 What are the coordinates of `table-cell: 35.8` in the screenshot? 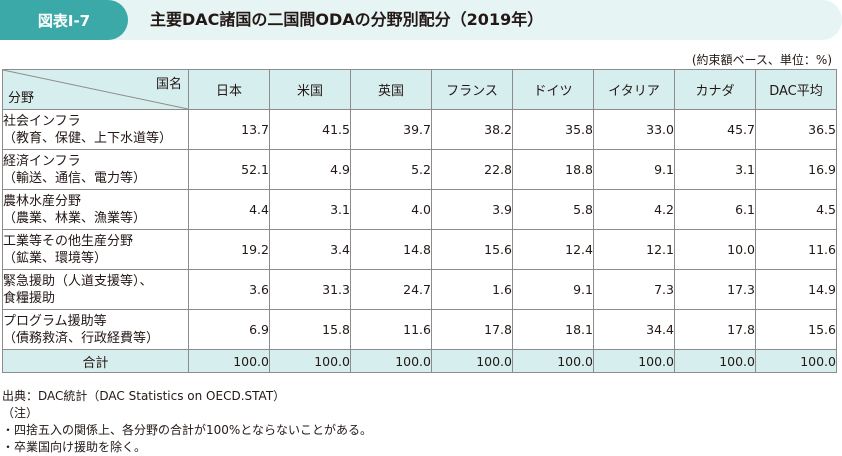 It's located at (553, 129).